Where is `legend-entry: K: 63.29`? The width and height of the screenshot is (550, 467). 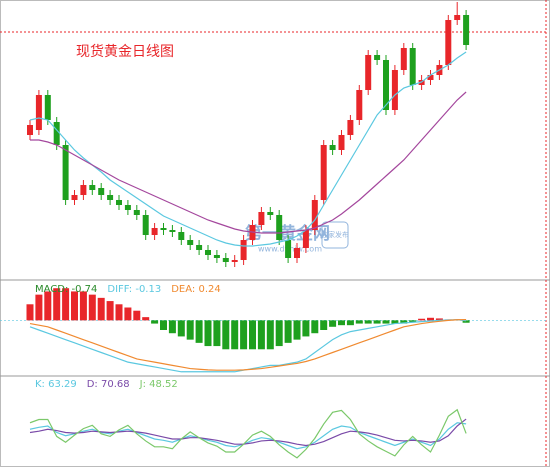 legend-entry: K: 63.29 is located at coordinates (56, 384).